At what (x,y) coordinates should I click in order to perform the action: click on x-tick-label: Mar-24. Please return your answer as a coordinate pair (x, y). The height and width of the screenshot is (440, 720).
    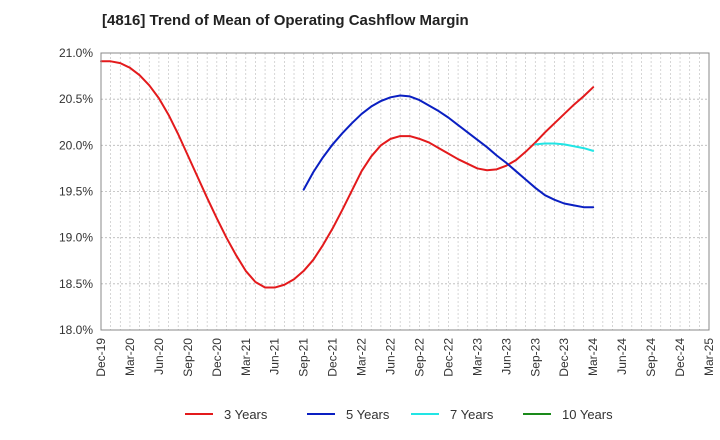
    Looking at the image, I should click on (593, 357).